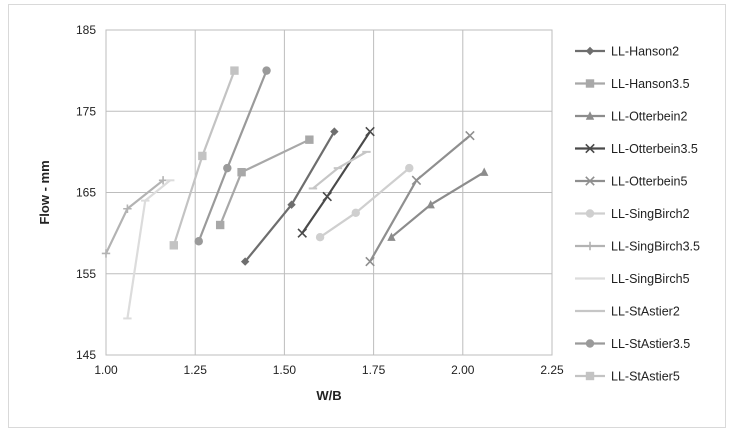  I want to click on series-ll-otterbein2, so click(438, 204).